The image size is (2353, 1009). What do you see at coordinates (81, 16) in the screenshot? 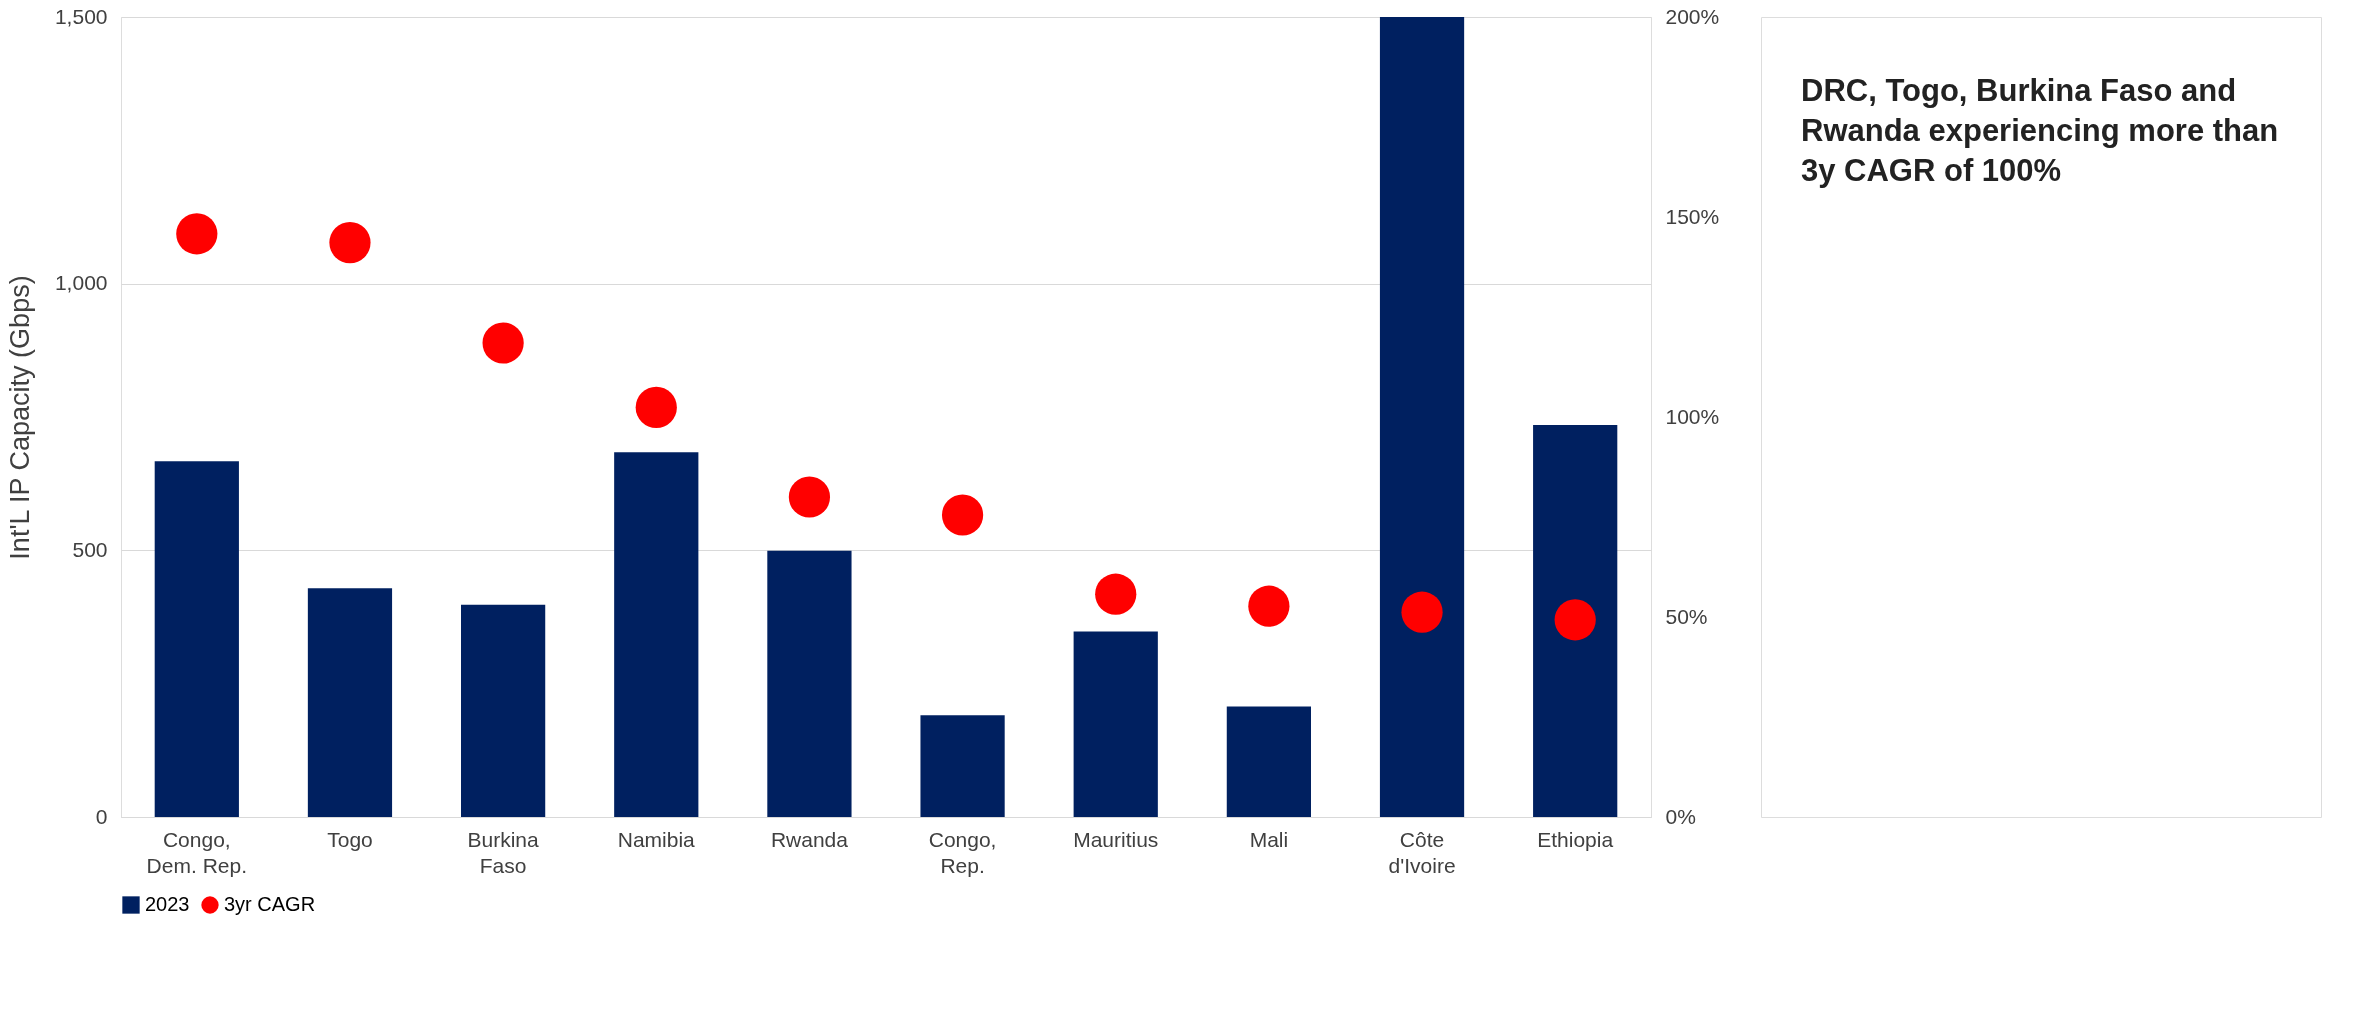
I see `y-tick-label: 1,500` at bounding box center [81, 16].